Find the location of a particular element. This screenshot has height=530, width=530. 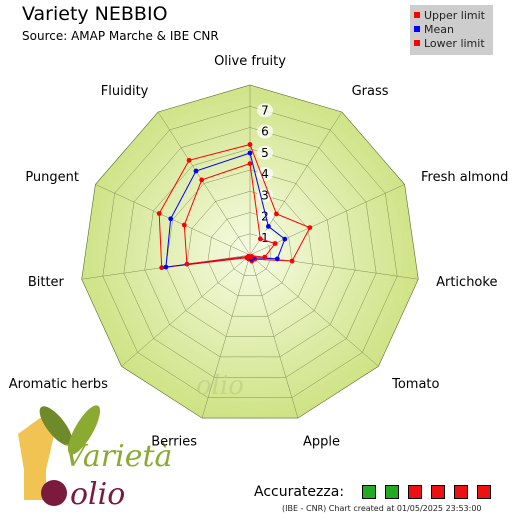

legend-label-mean: Mean is located at coordinates (439, 29).